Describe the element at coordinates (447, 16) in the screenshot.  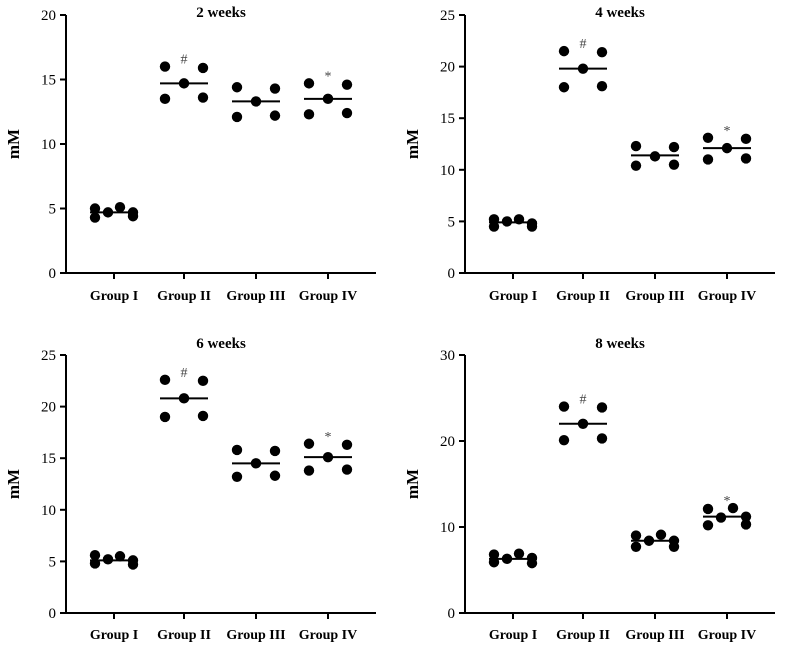
I see `y-tick-label: 25` at that location.